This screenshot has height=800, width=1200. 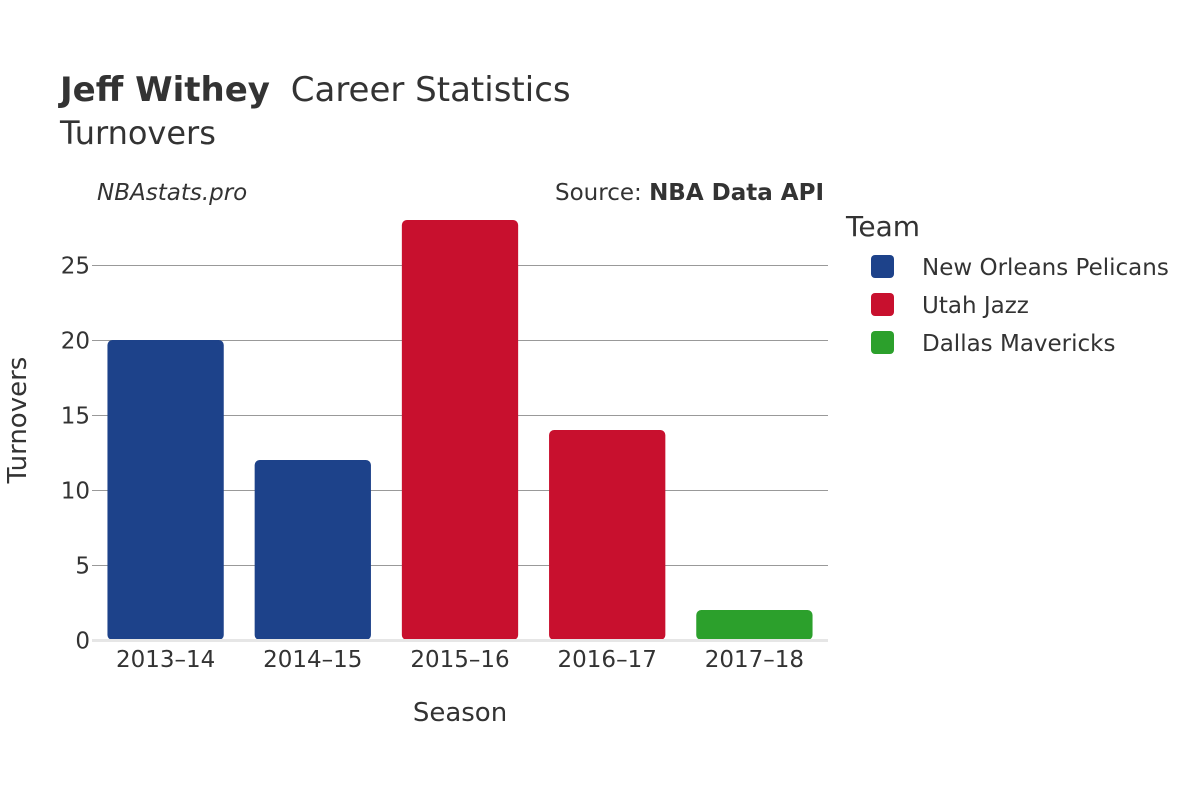 I want to click on y-tick-label: 15, so click(x=75, y=417).